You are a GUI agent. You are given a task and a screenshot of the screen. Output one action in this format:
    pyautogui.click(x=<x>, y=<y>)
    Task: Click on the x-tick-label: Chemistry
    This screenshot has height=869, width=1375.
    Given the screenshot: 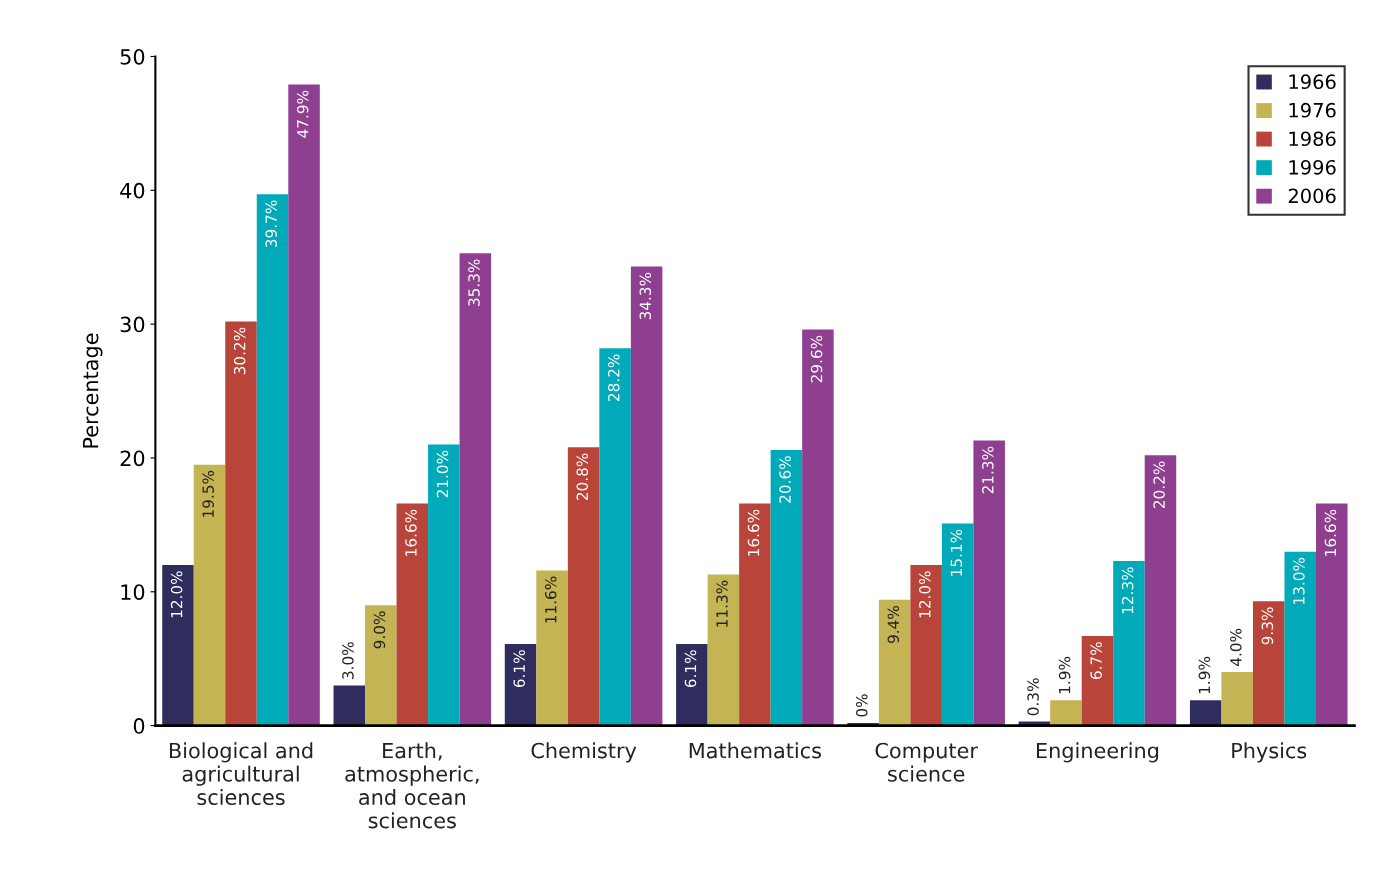 What is the action you would take?
    pyautogui.click(x=584, y=752)
    